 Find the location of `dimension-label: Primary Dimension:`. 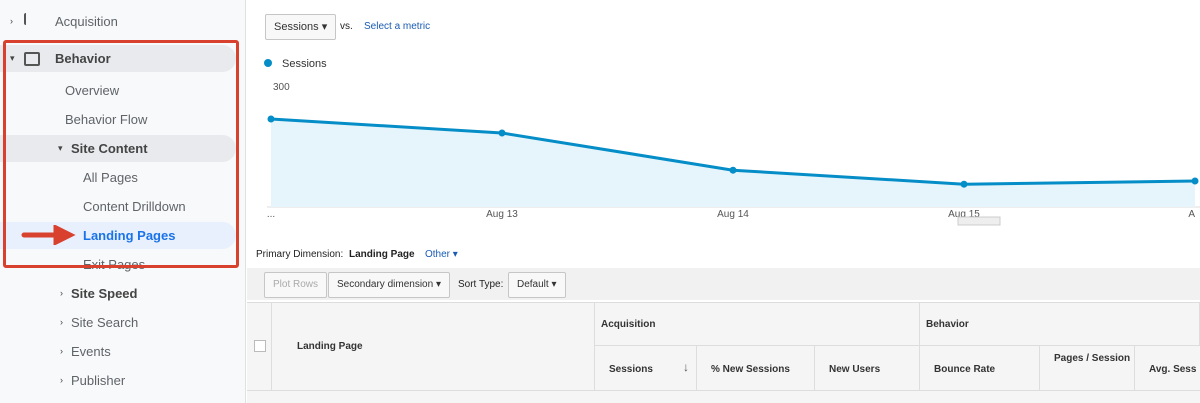

dimension-label: Primary Dimension: is located at coordinates (300, 254).